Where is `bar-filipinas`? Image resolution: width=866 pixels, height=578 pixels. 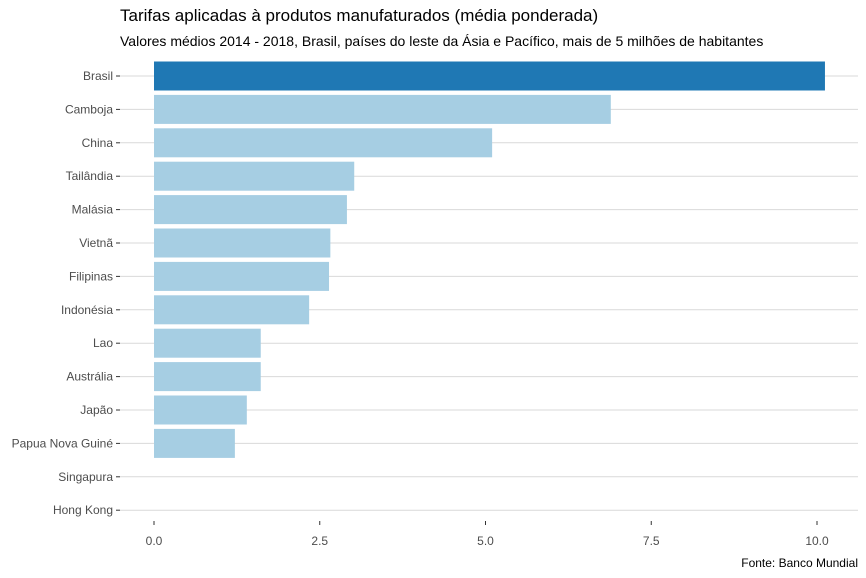
bar-filipinas is located at coordinates (242, 276).